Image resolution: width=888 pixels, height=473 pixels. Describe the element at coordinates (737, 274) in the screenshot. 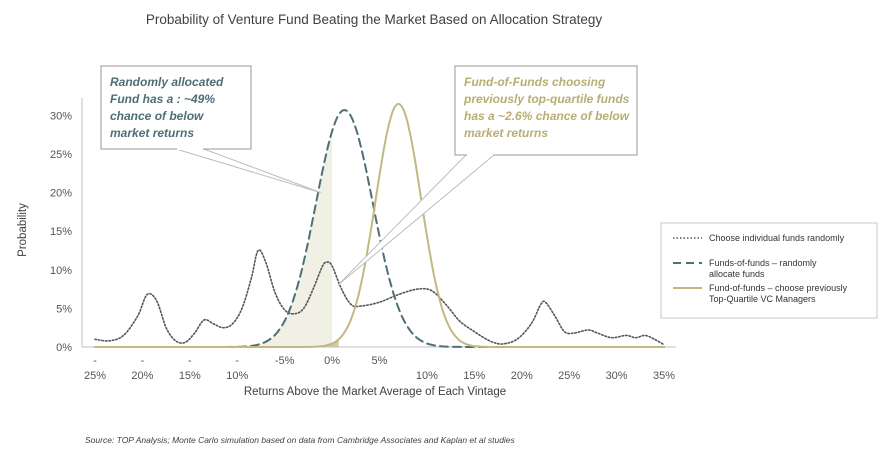

I see `legend-label: allocate funds` at that location.